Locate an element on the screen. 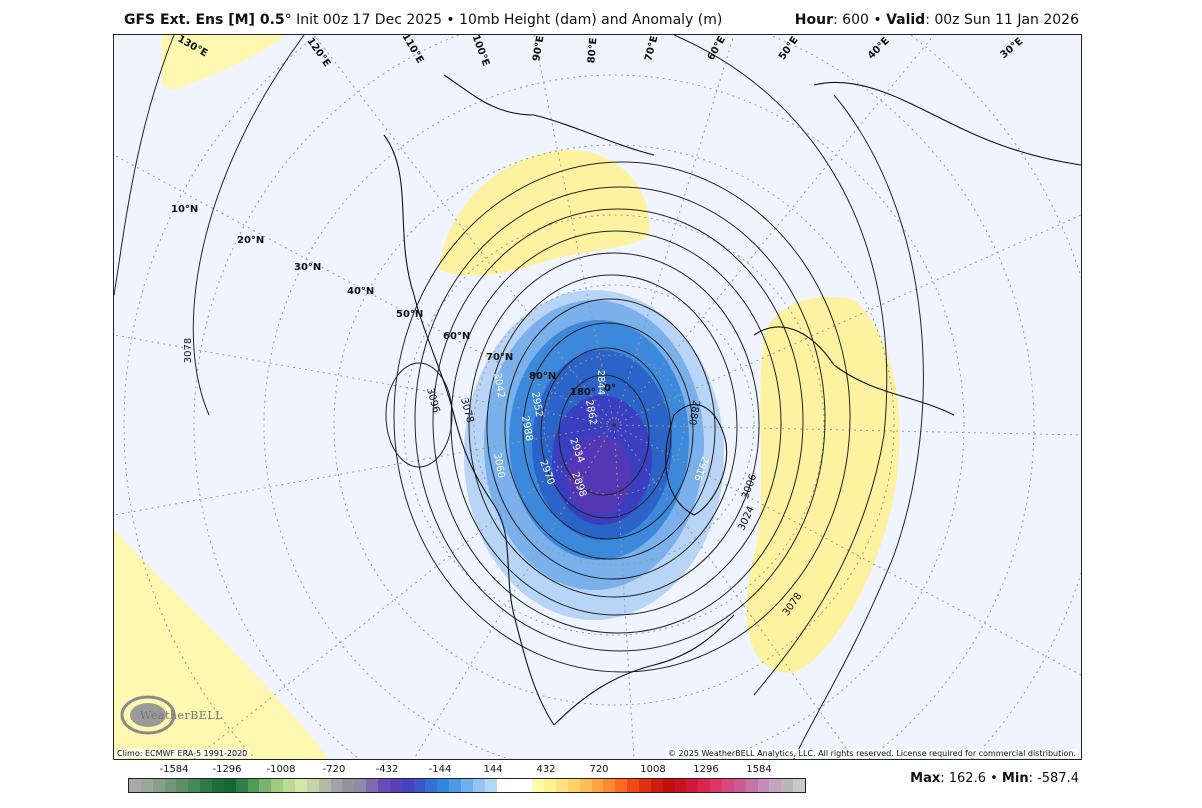 The image size is (1202, 808). valid-time: Hour: 600 • Valid: 00z Sun 11 Jan 2026 is located at coordinates (937, 20).